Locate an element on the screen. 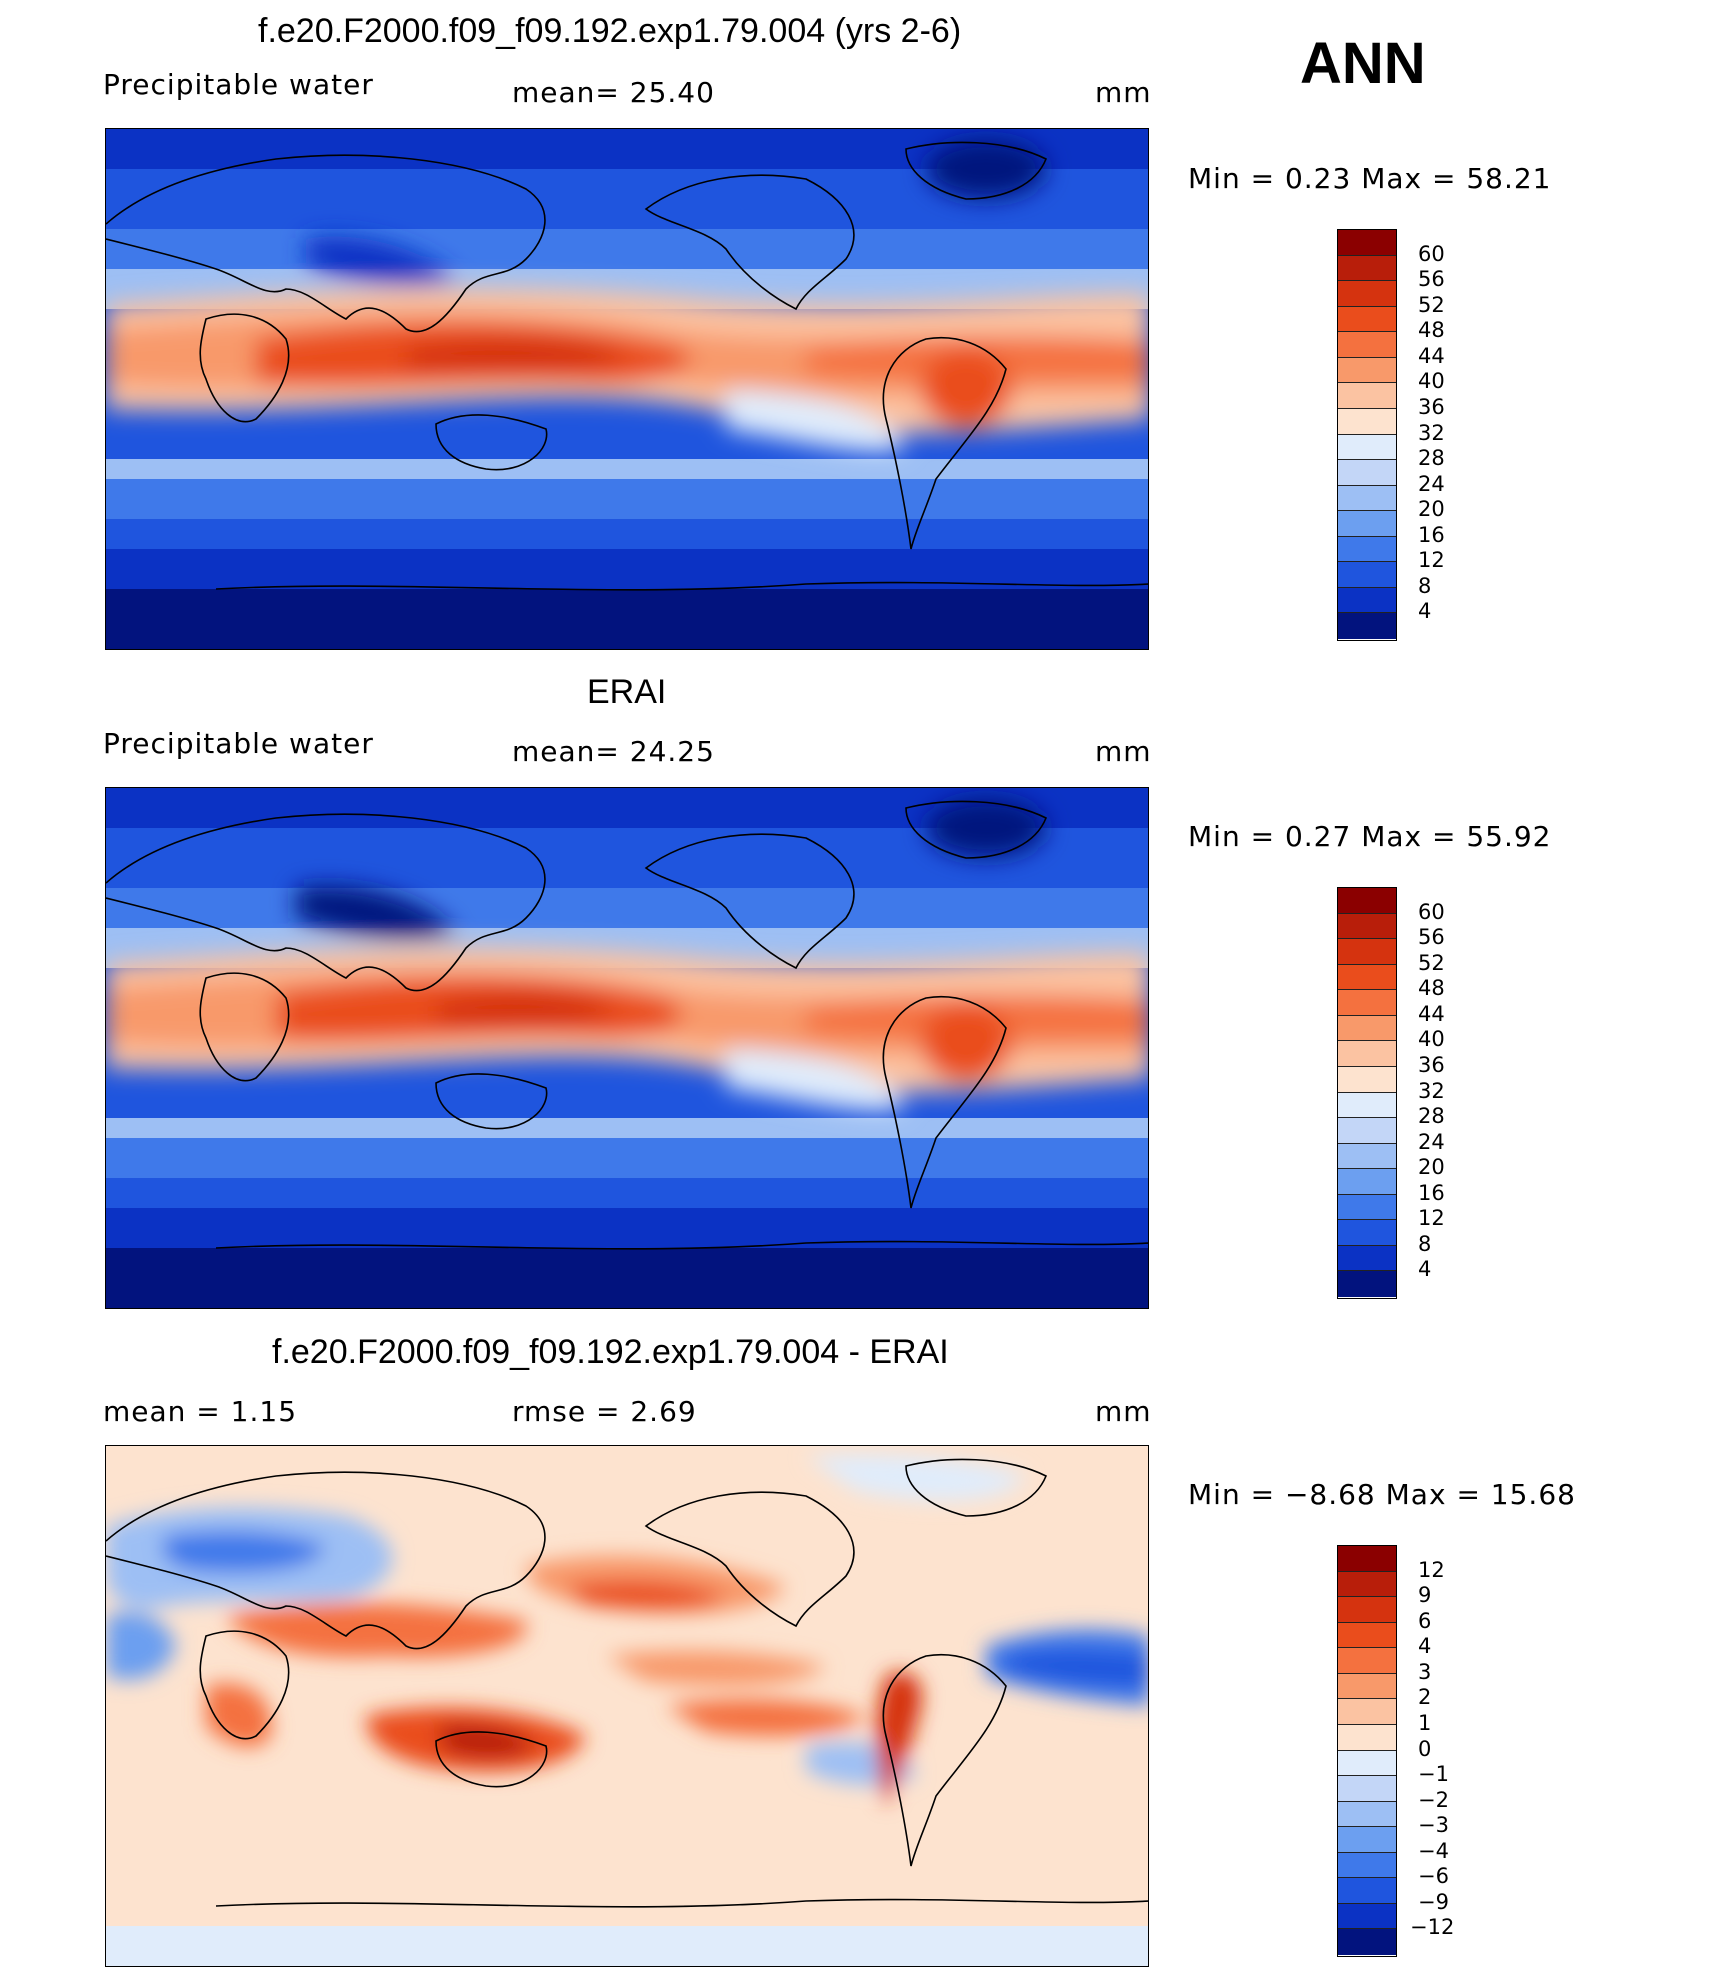 This screenshot has width=1710, height=1969. colorbar-tick-label: 2 is located at coordinates (1425, 1697).